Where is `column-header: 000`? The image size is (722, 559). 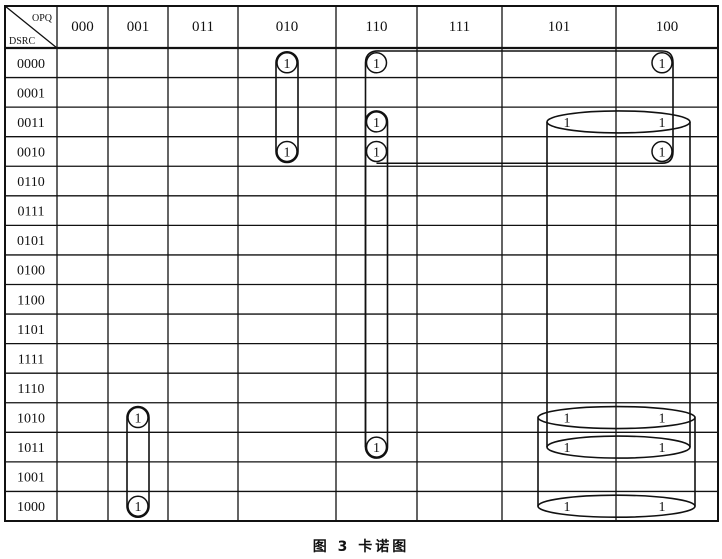 column-header: 000 is located at coordinates (82, 27).